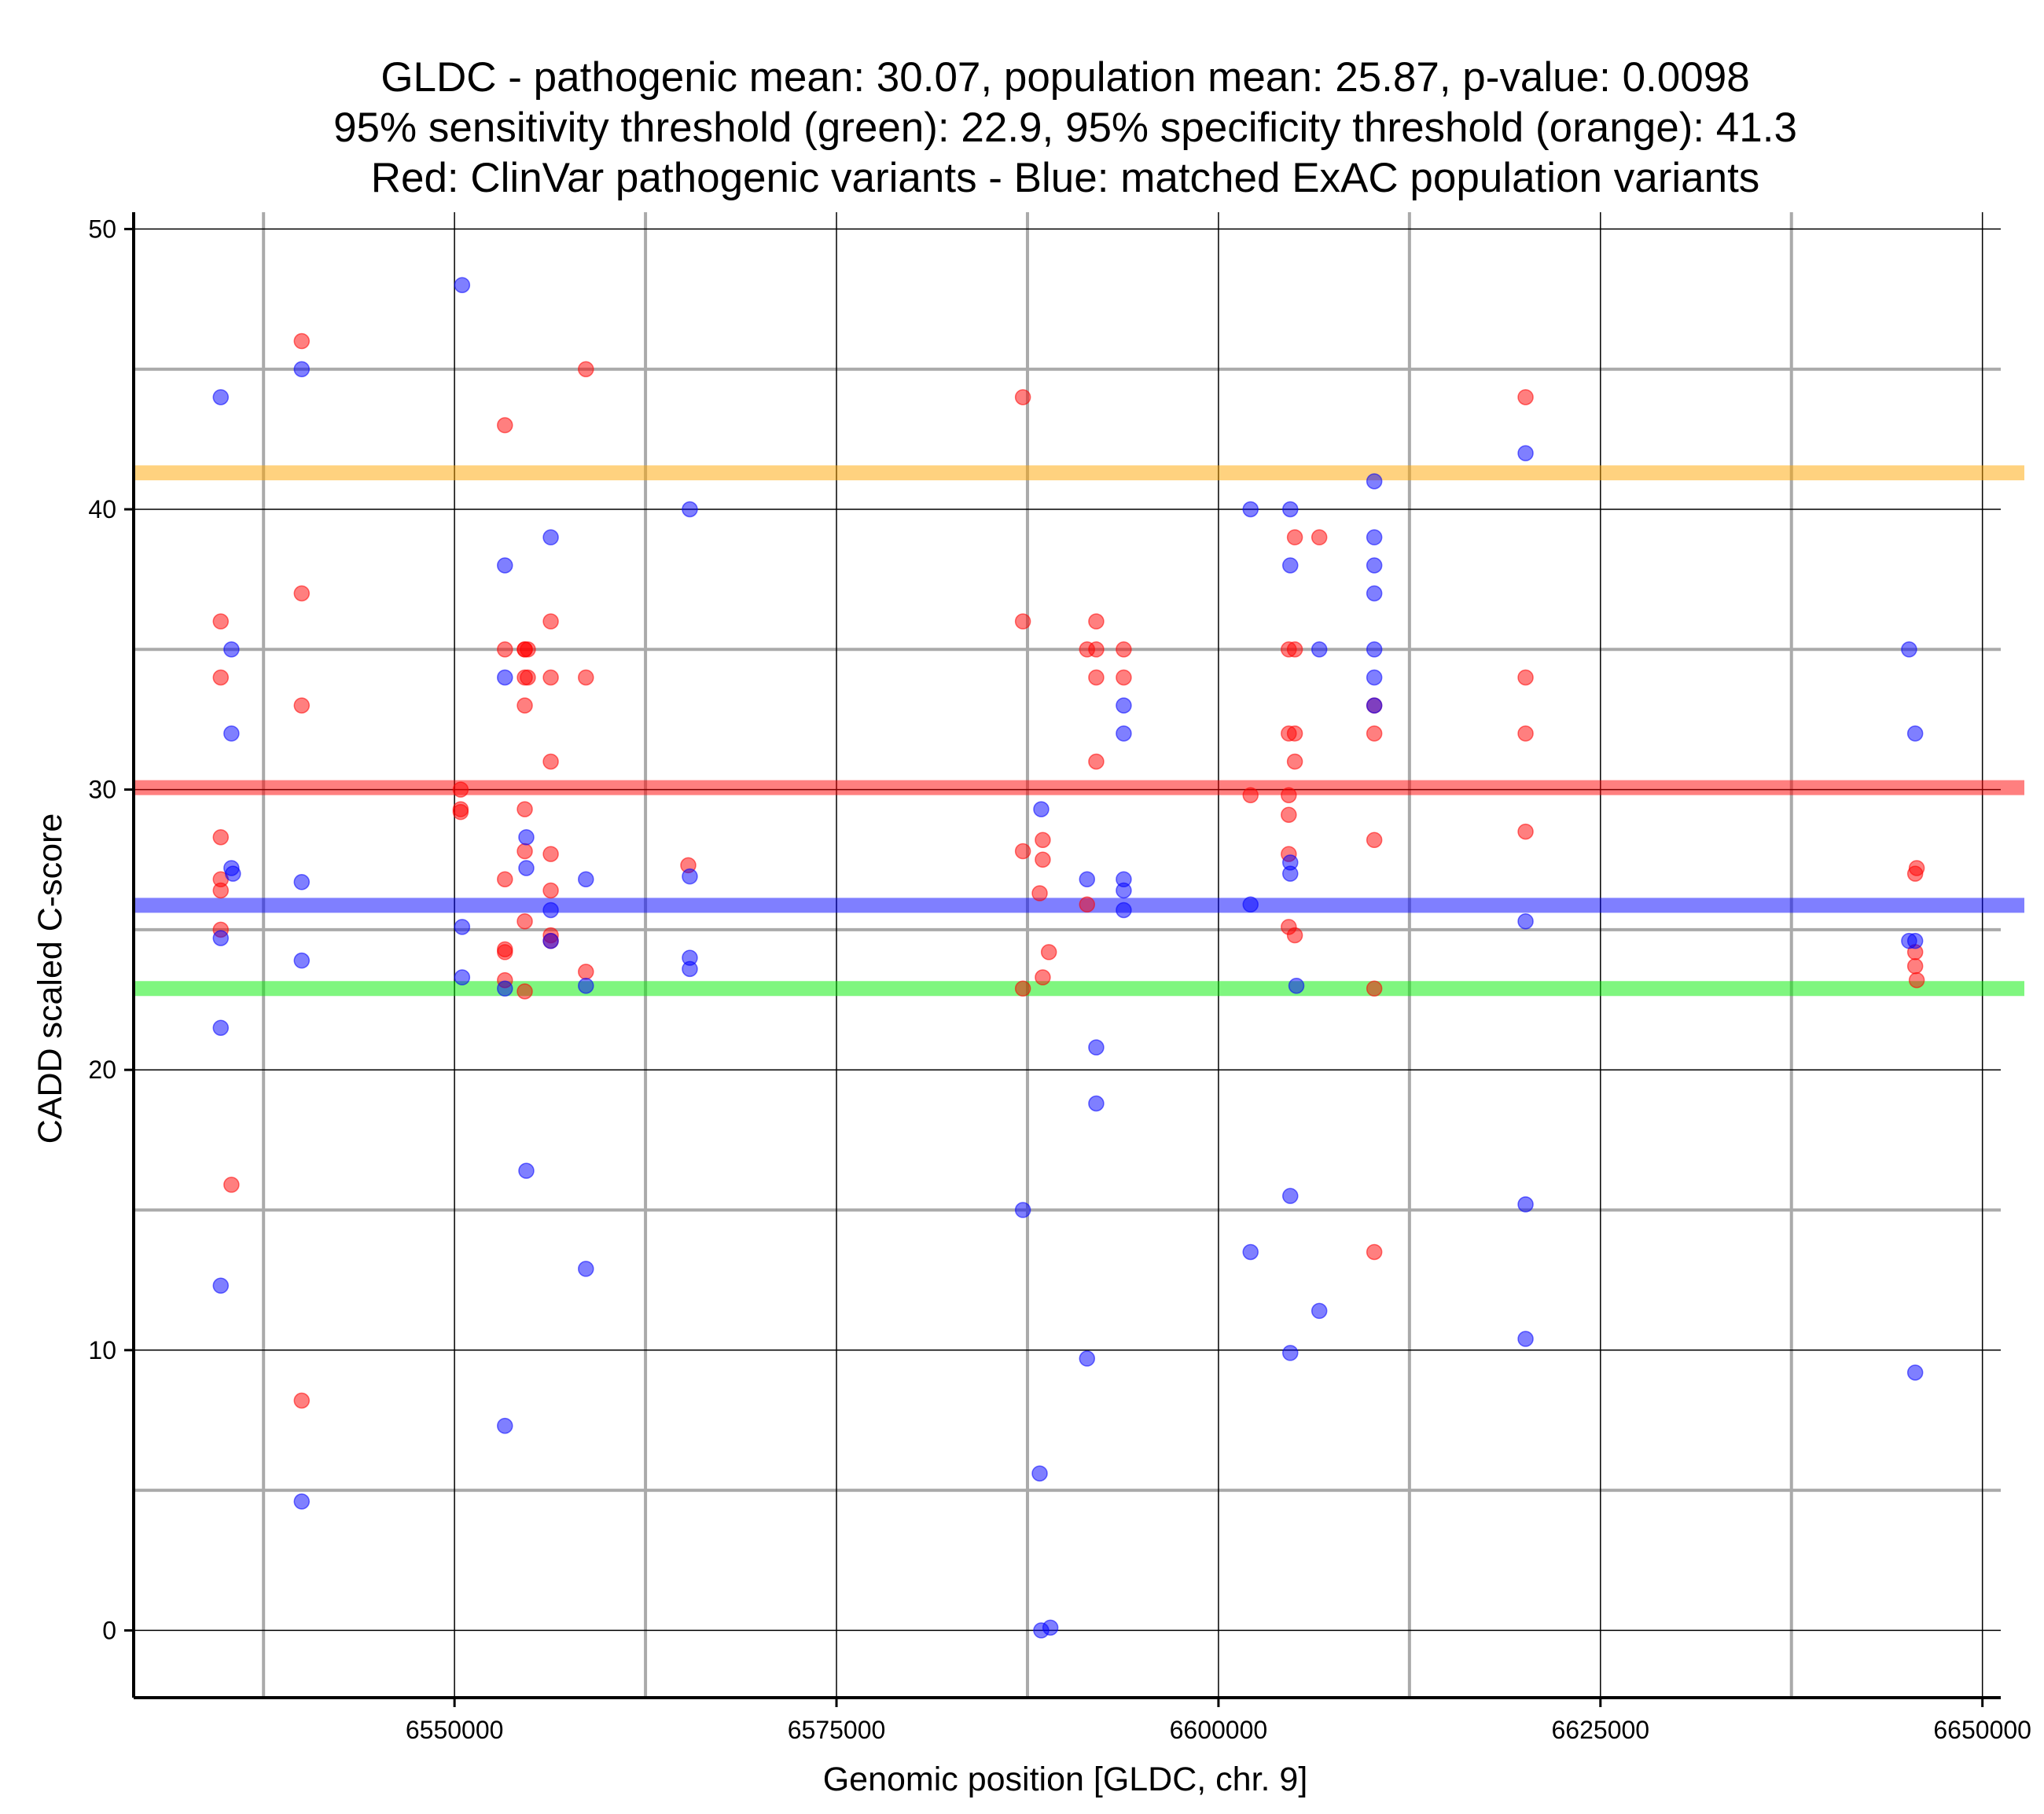  I want to click on y-tick-label: 10, so click(102, 1350).